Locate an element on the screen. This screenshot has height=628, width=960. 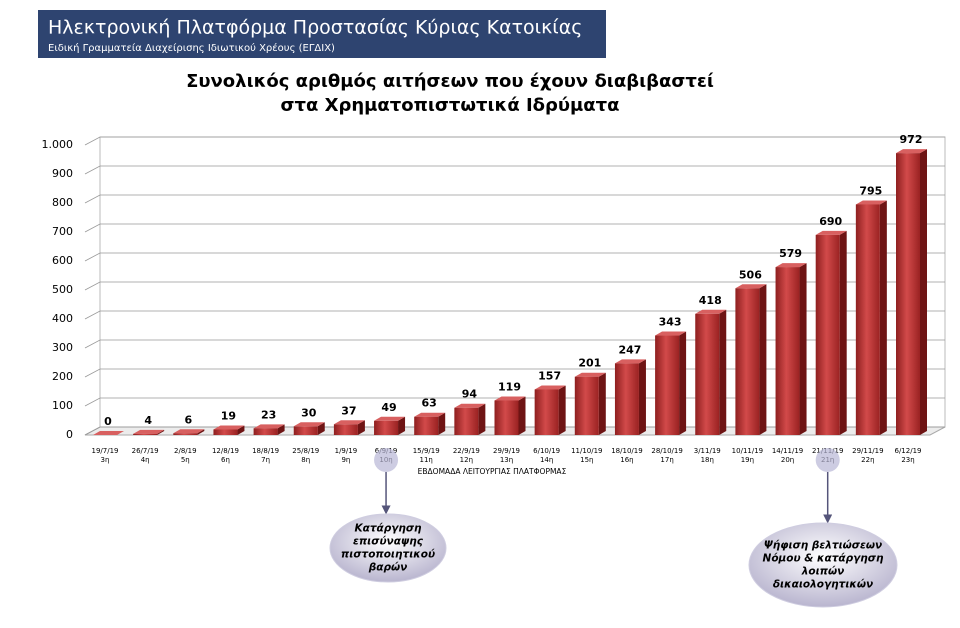
x-tick-week: 16η is located at coordinates (626, 460).